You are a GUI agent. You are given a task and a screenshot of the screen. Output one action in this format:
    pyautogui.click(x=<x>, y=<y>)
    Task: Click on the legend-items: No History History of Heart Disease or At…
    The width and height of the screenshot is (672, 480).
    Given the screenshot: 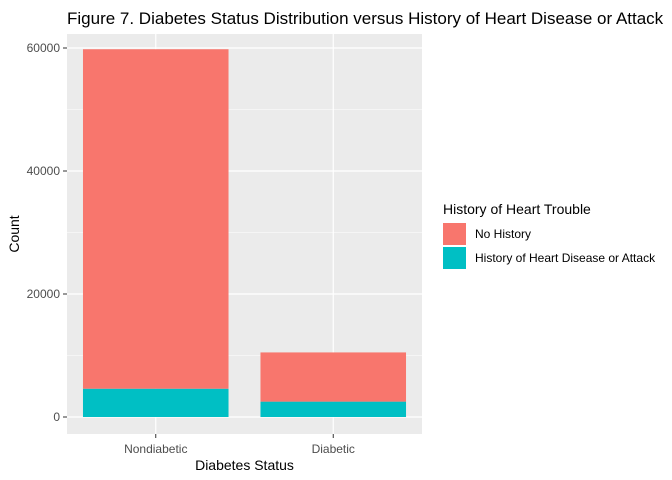 What is the action you would take?
    pyautogui.click(x=549, y=246)
    